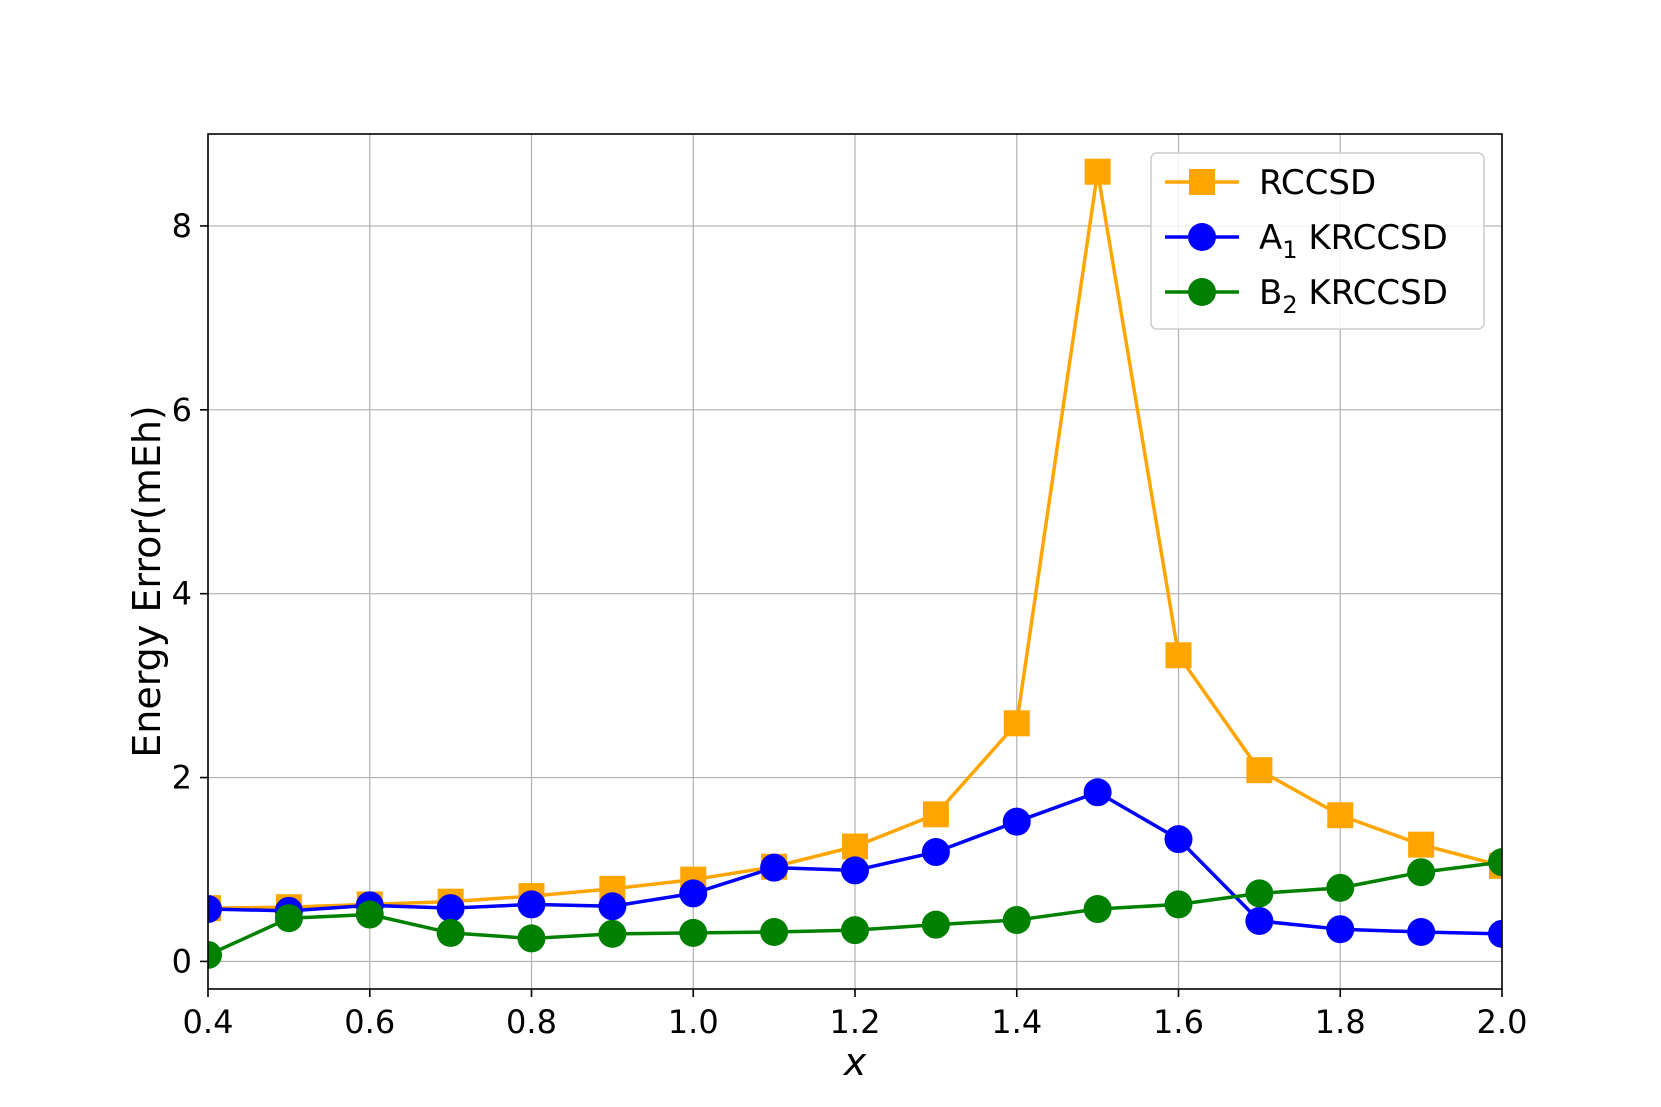  Describe the element at coordinates (1340, 1022) in the screenshot. I see `x-tick-label: 1.8` at that location.